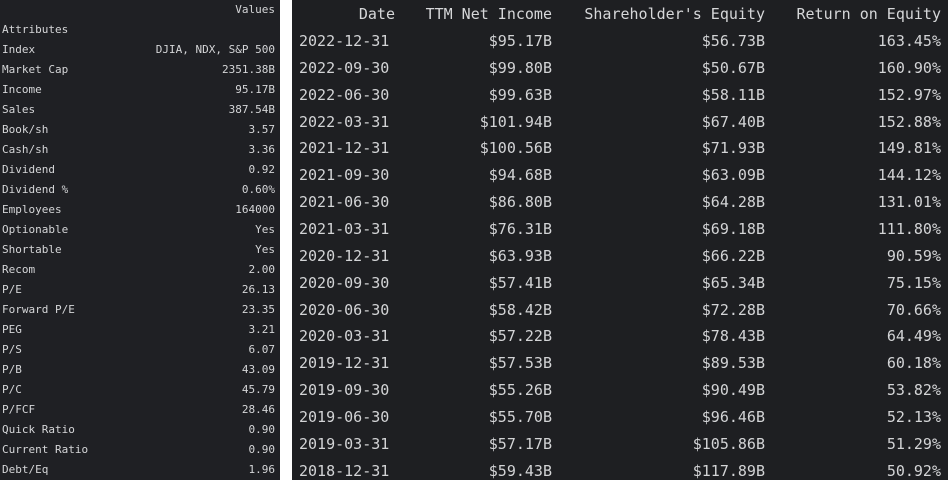  Describe the element at coordinates (12, 329) in the screenshot. I see `attribute-name: PEG` at that location.